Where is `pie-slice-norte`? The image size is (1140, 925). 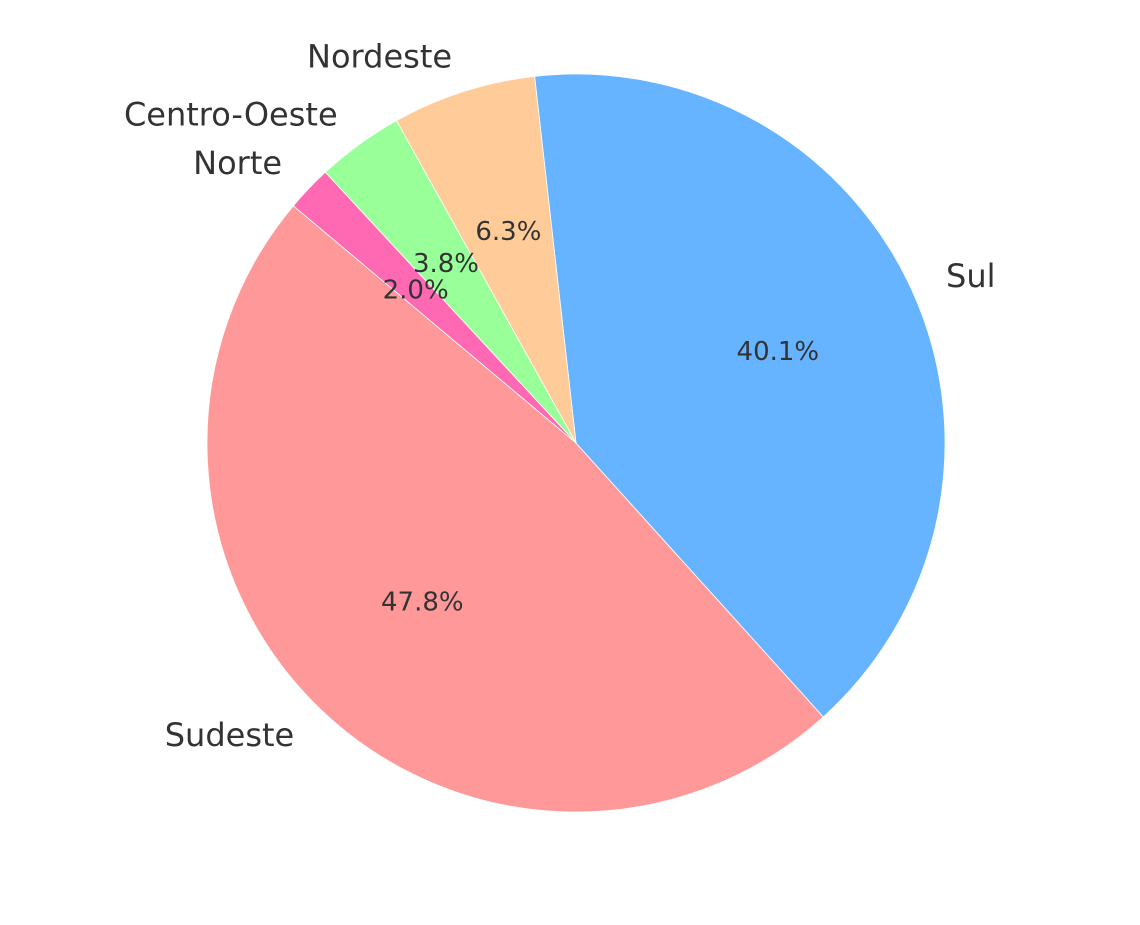
pie-slice-norte is located at coordinates (434, 307).